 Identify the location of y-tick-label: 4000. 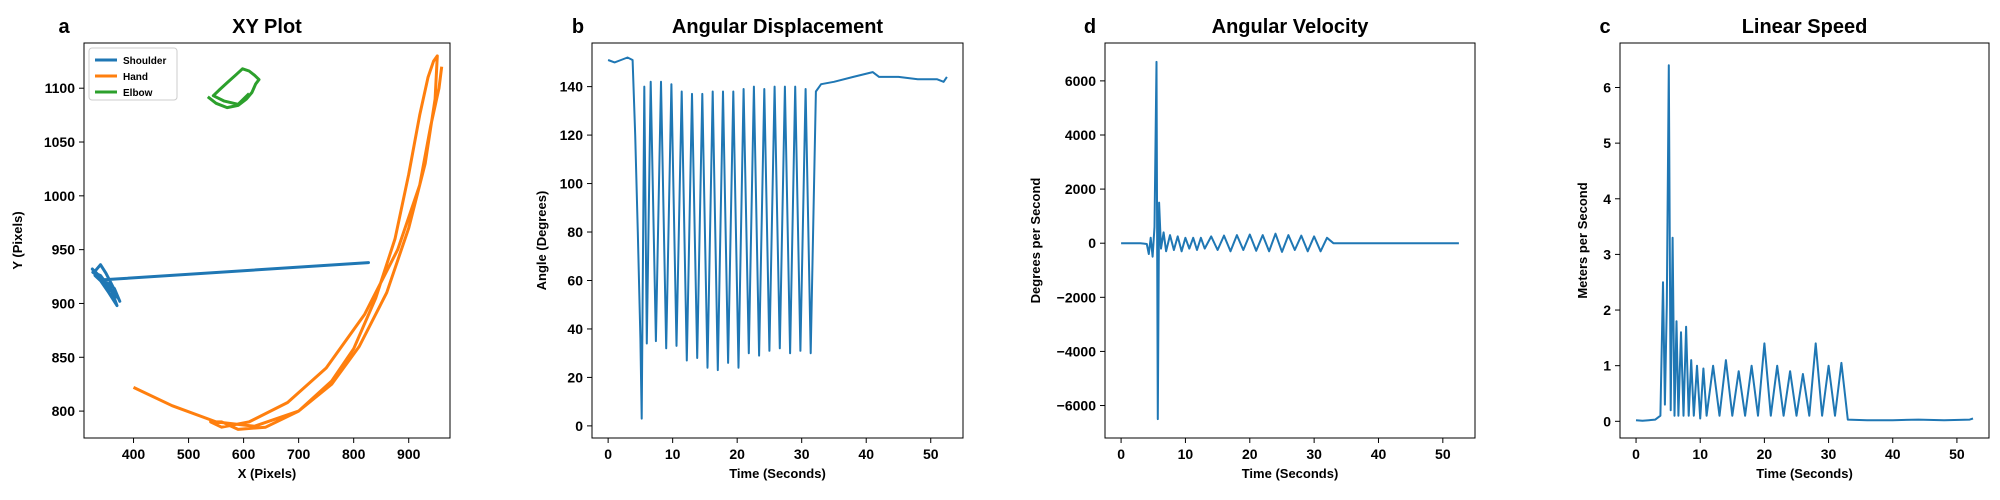
(1080, 135).